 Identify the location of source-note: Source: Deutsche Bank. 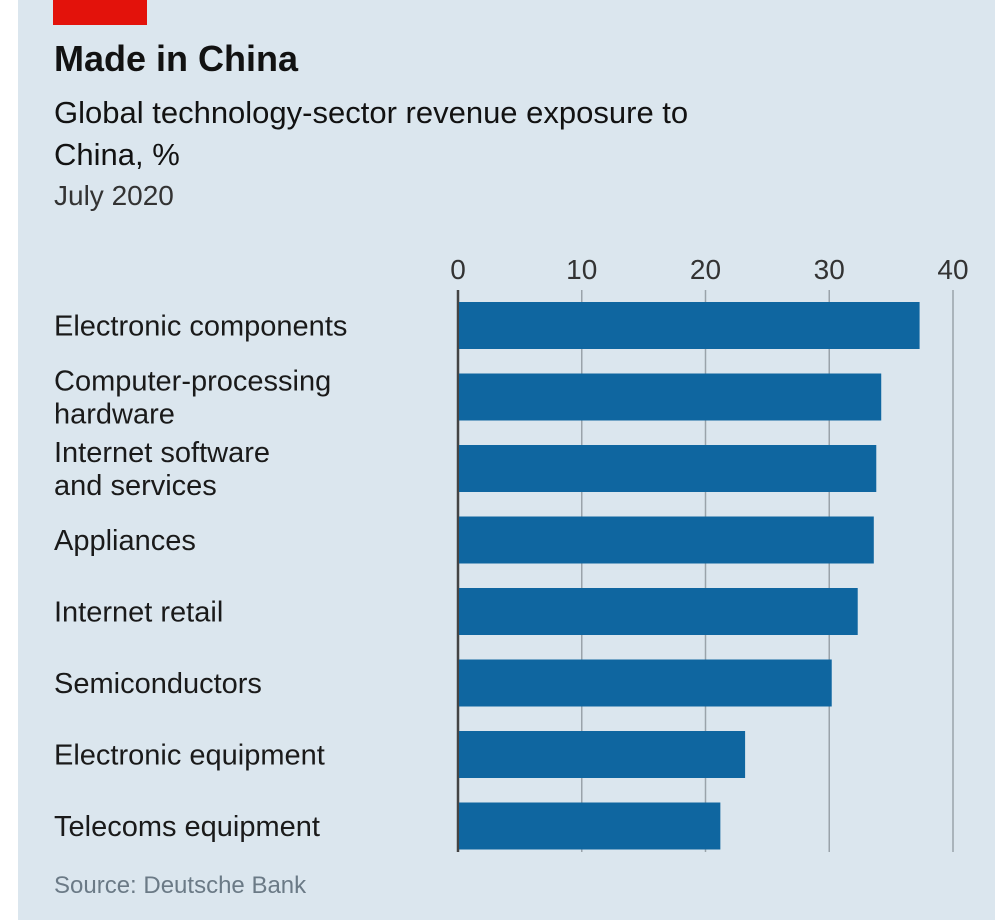
(180, 885).